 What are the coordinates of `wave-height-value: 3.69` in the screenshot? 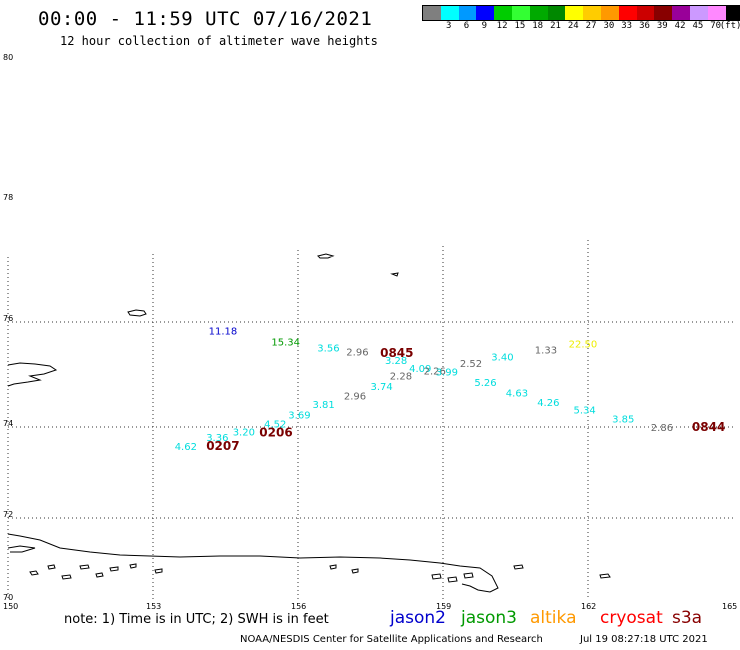 It's located at (299, 416).